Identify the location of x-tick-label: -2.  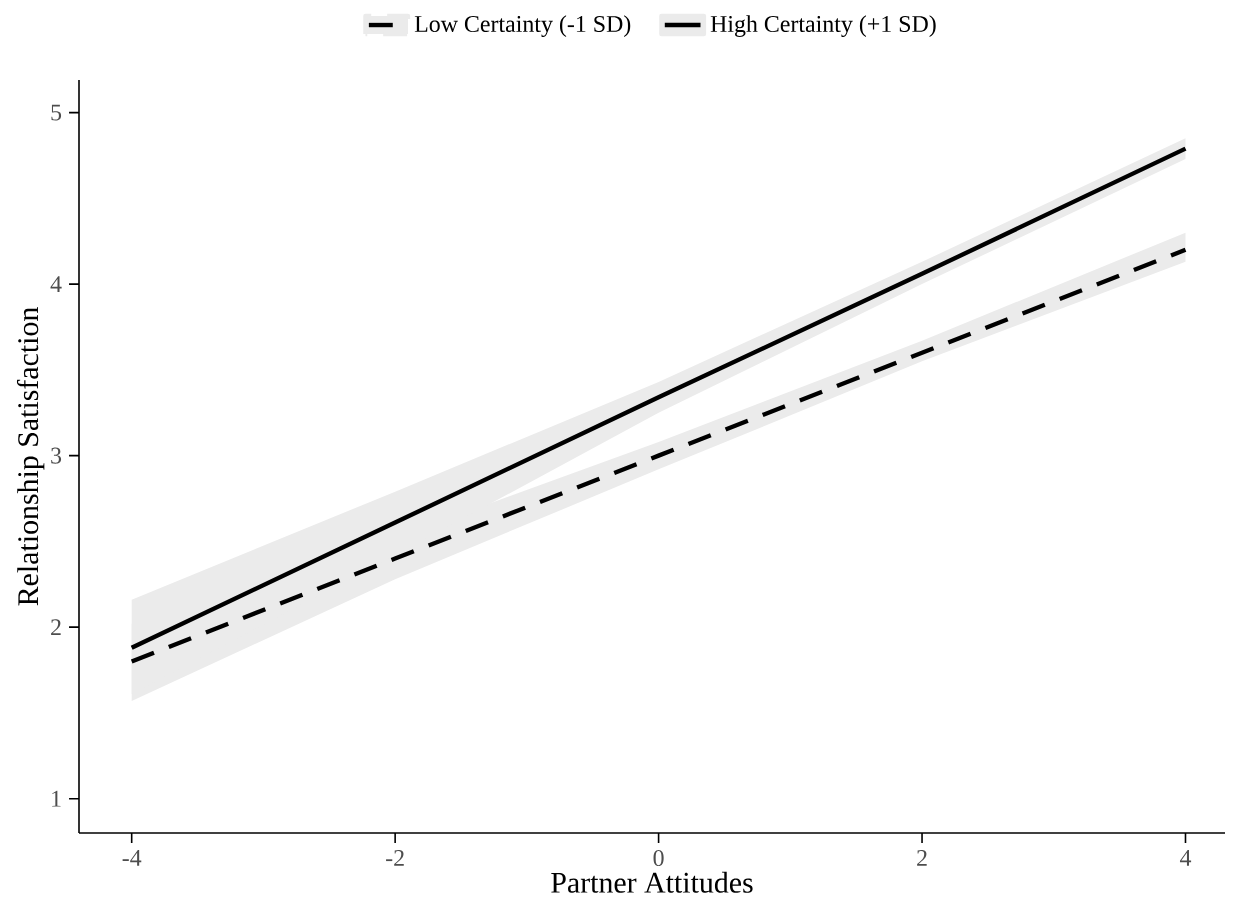
(395, 857).